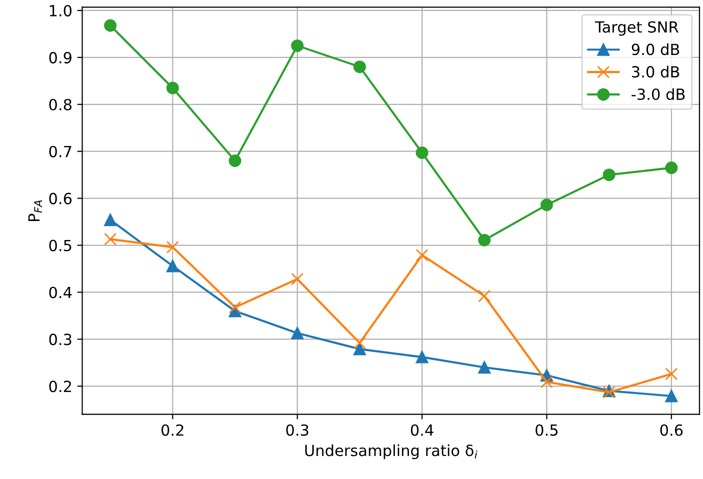  Describe the element at coordinates (658, 94) in the screenshot. I see `legend-label: -3.0 dB` at that location.